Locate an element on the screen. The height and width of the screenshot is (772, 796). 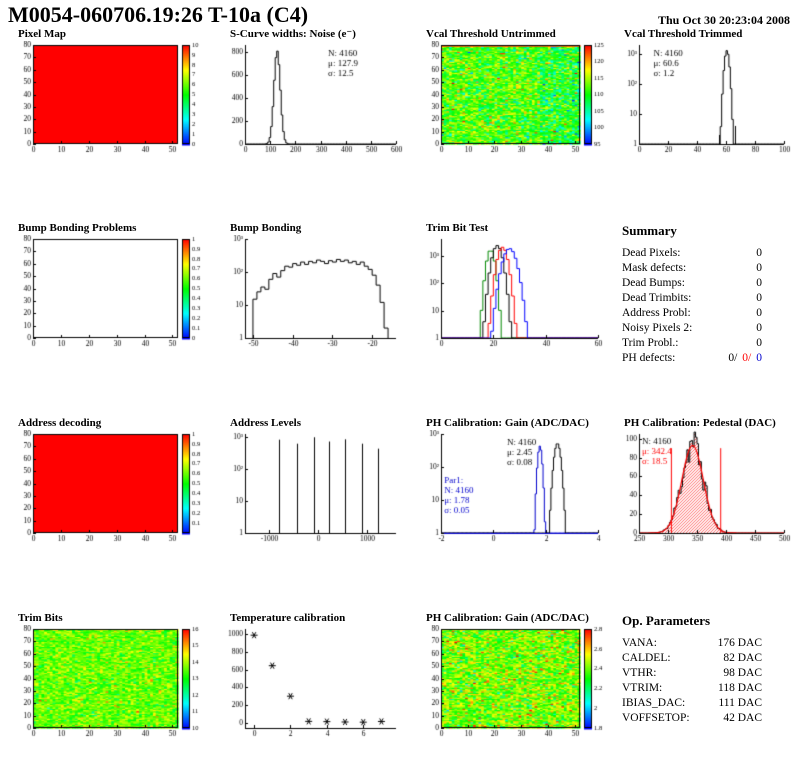
pixel-map-canvas is located at coordinates (106, 99).